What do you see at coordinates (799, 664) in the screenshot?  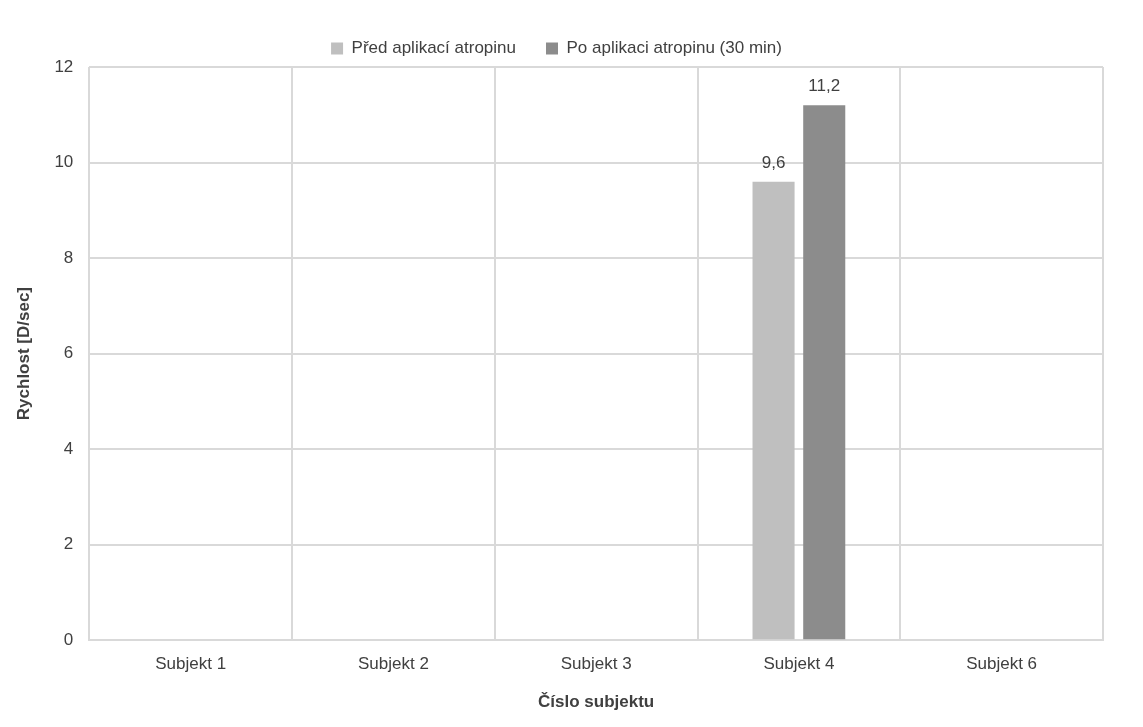 I see `x-tick-label: Subjekt 4` at bounding box center [799, 664].